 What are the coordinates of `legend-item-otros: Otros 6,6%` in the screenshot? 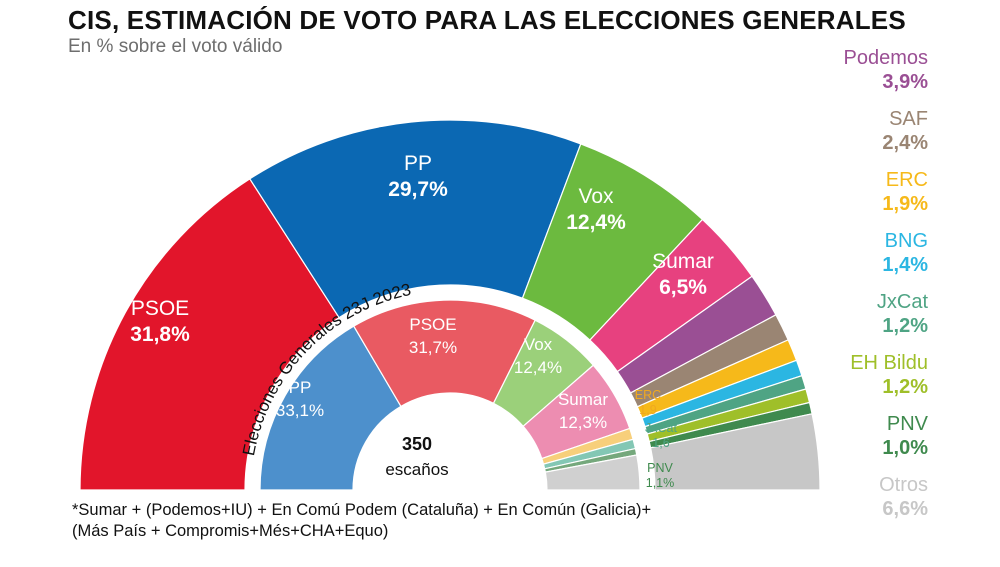 It's located at (838, 503).